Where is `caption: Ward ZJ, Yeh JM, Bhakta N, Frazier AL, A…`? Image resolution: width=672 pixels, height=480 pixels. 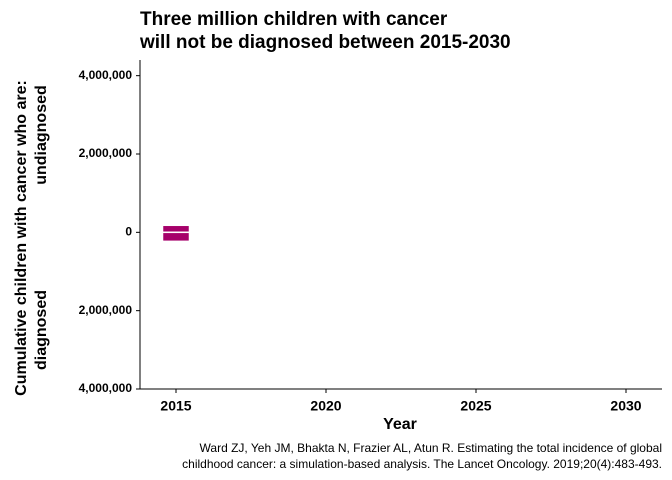 caption: Ward ZJ, Yeh JM, Bhakta N, Frazier AL, A… is located at coordinates (431, 448).